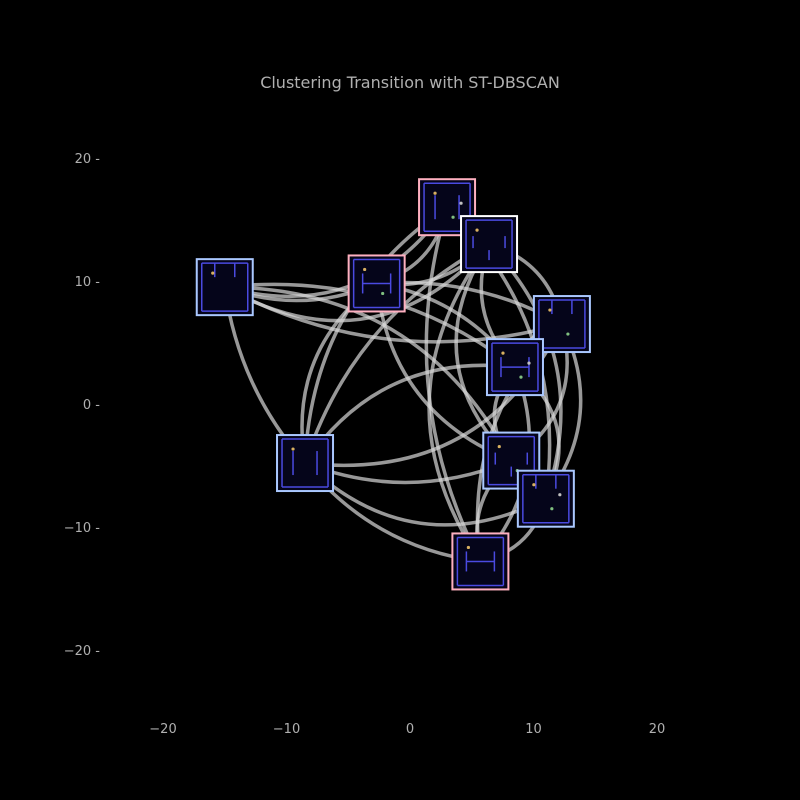  I want to click on y-tick-label: 10 -, so click(88, 282).